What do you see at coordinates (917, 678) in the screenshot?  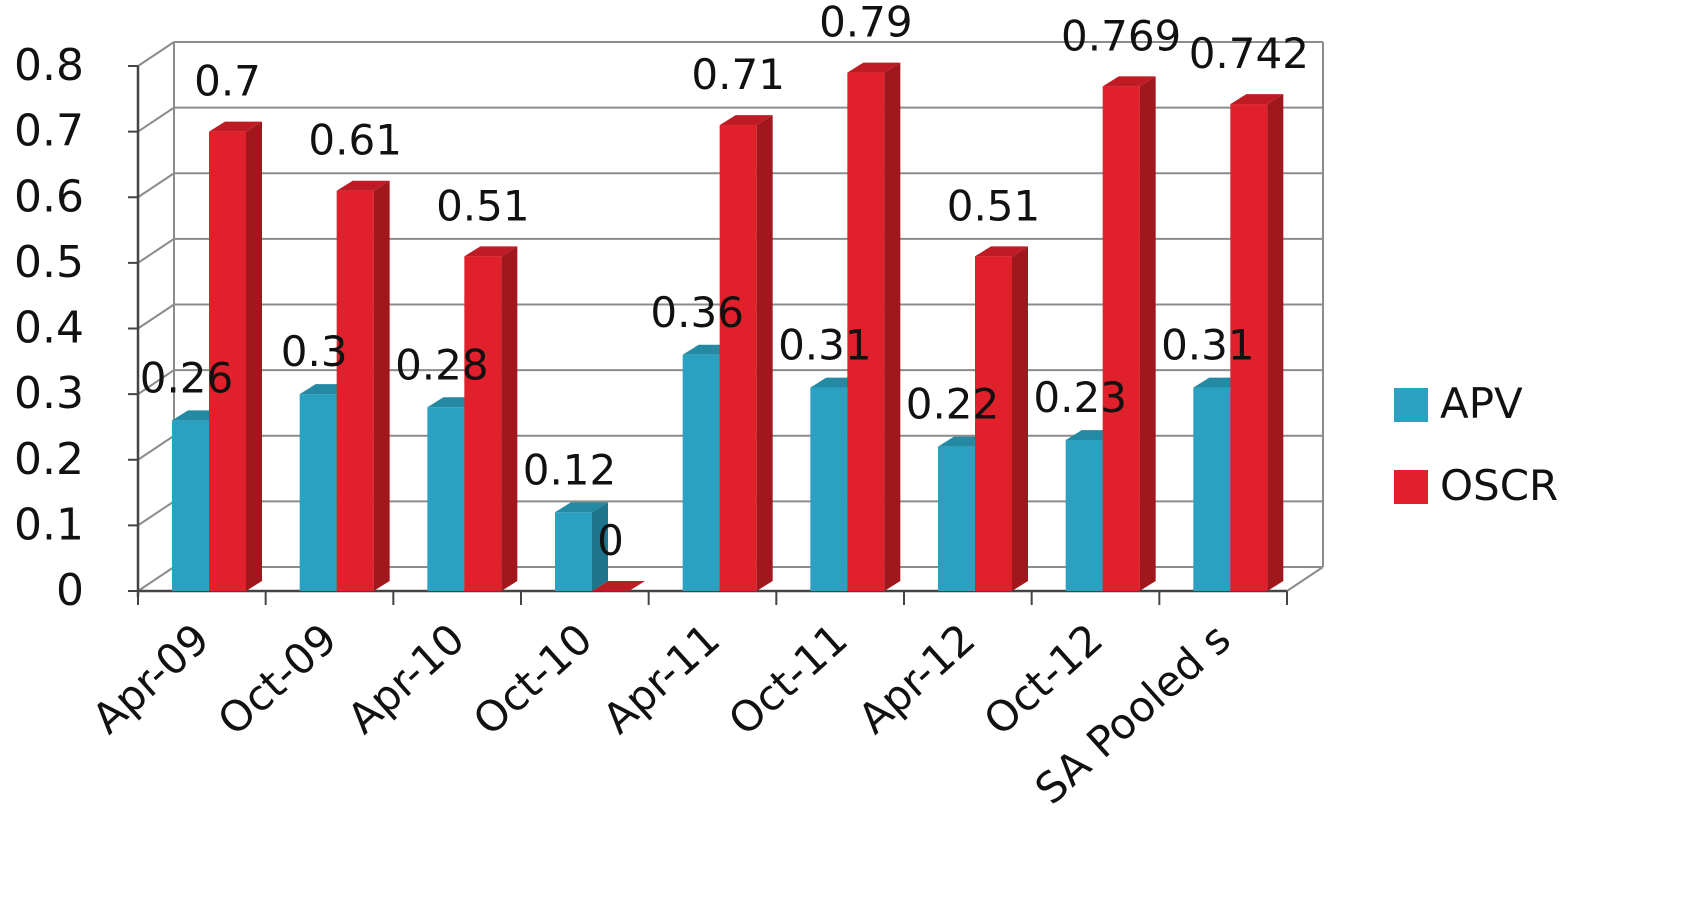 I see `x-tick-label: Apr-12` at bounding box center [917, 678].